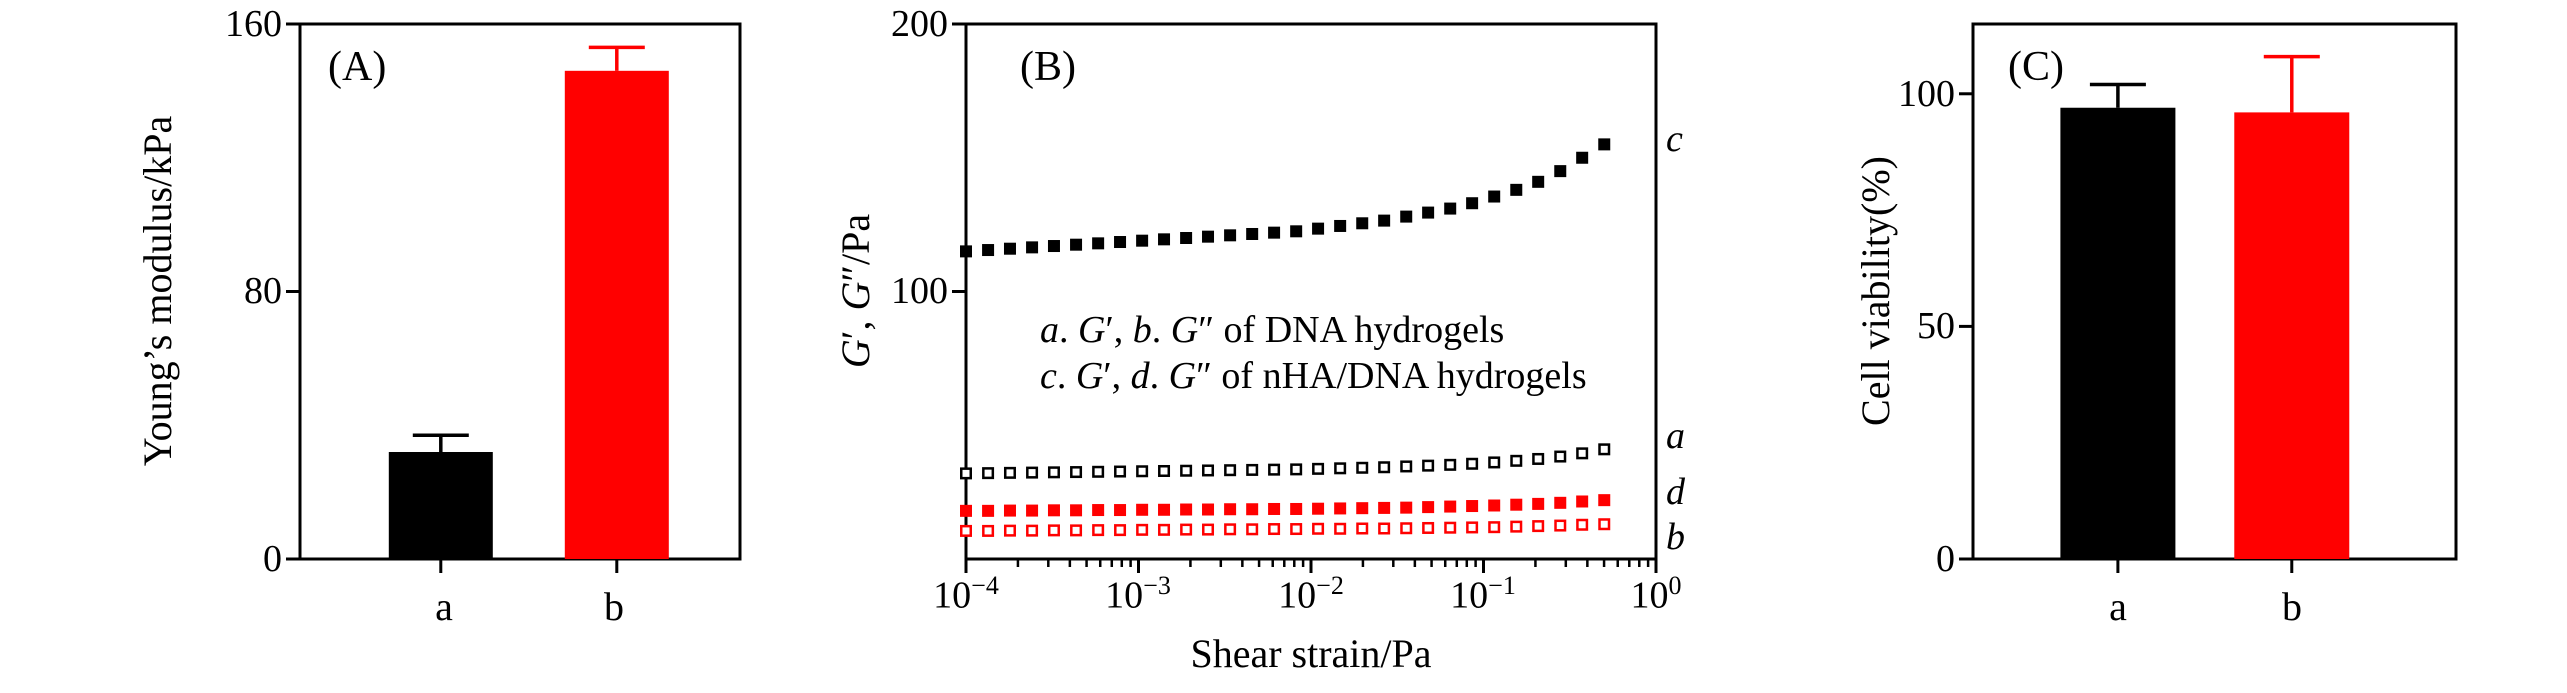 The image size is (2567, 693). What do you see at coordinates (444, 606) in the screenshot?
I see `panel-a-category-a: a` at bounding box center [444, 606].